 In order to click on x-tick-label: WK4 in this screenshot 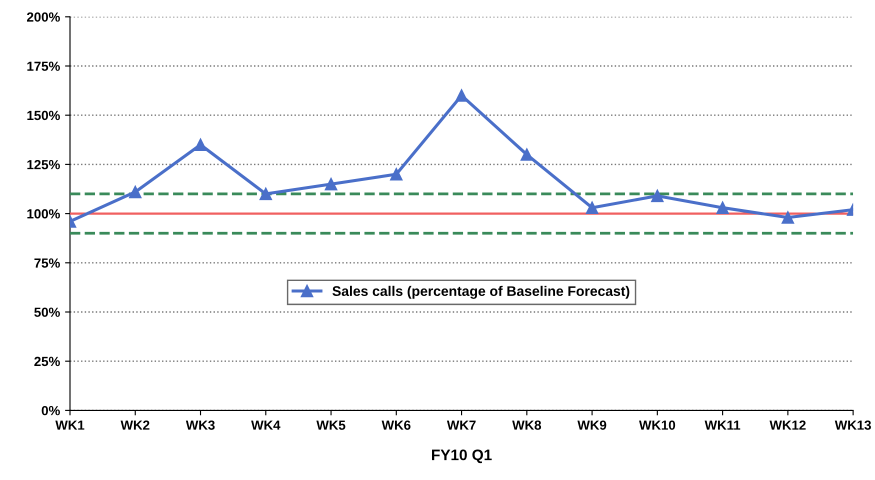, I will do `click(265, 425)`.